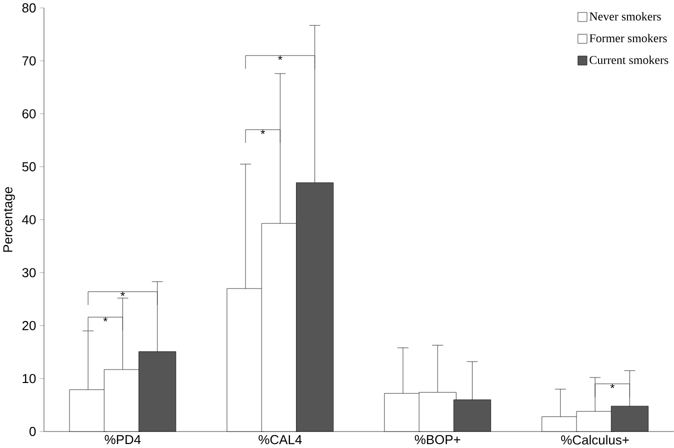  I want to click on y-tick-label: 50, so click(29, 167).